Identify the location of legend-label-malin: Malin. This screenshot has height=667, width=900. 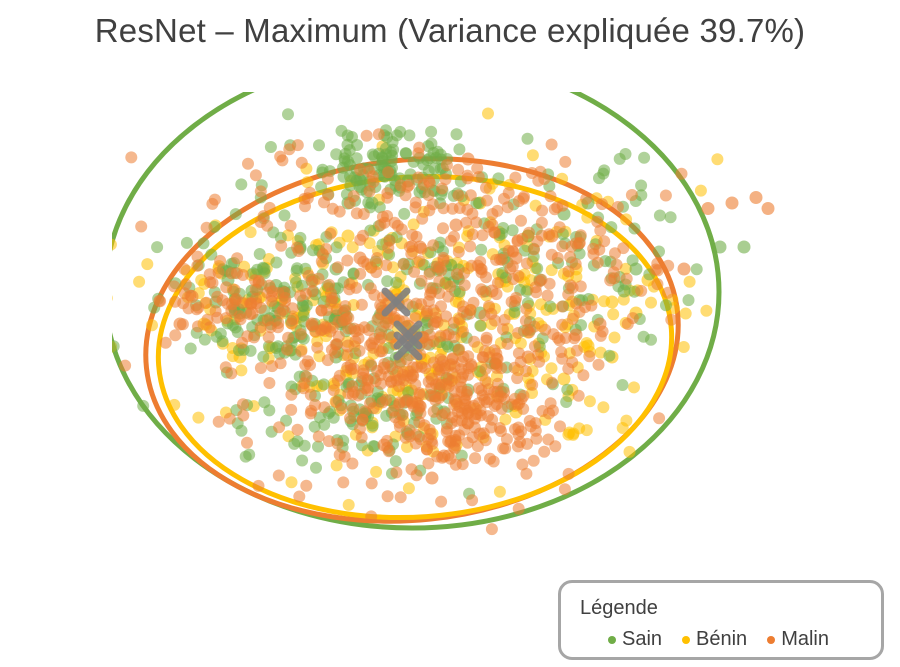
(805, 639).